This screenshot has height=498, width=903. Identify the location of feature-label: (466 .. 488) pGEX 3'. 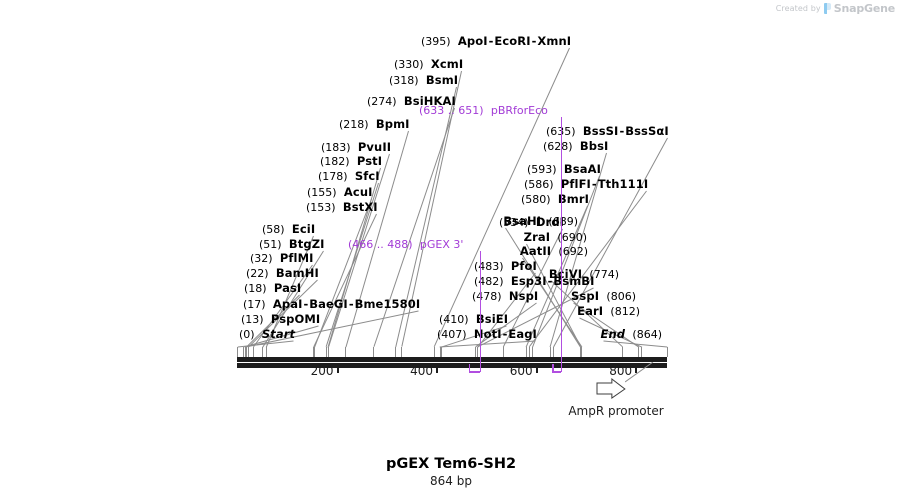
(405, 244).